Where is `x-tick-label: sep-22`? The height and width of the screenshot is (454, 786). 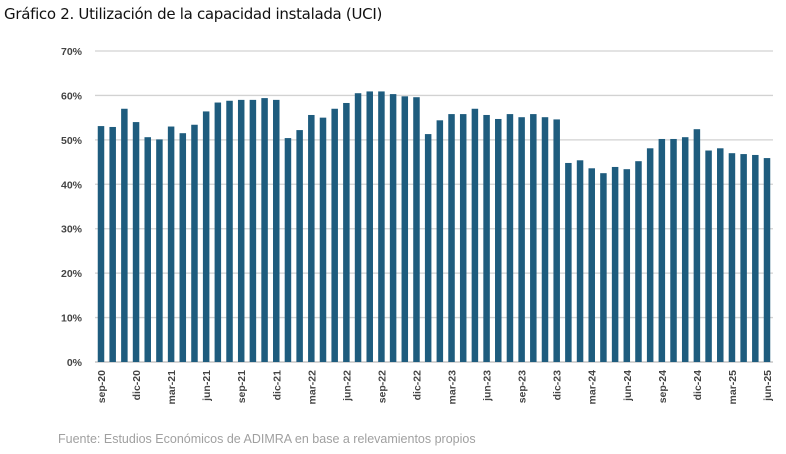 x-tick-label: sep-22 is located at coordinates (382, 386).